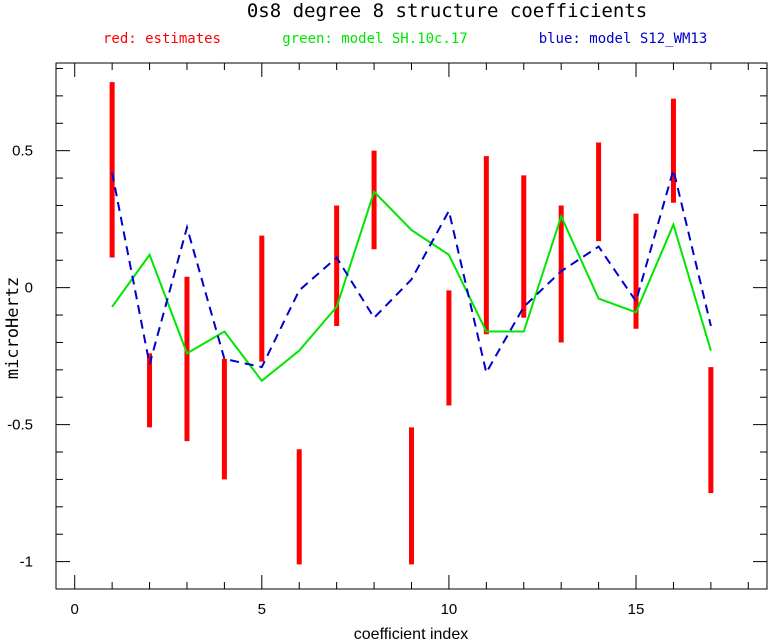 The image size is (768, 641). Describe the element at coordinates (262, 609) in the screenshot. I see `x-tick-label: 5` at that location.